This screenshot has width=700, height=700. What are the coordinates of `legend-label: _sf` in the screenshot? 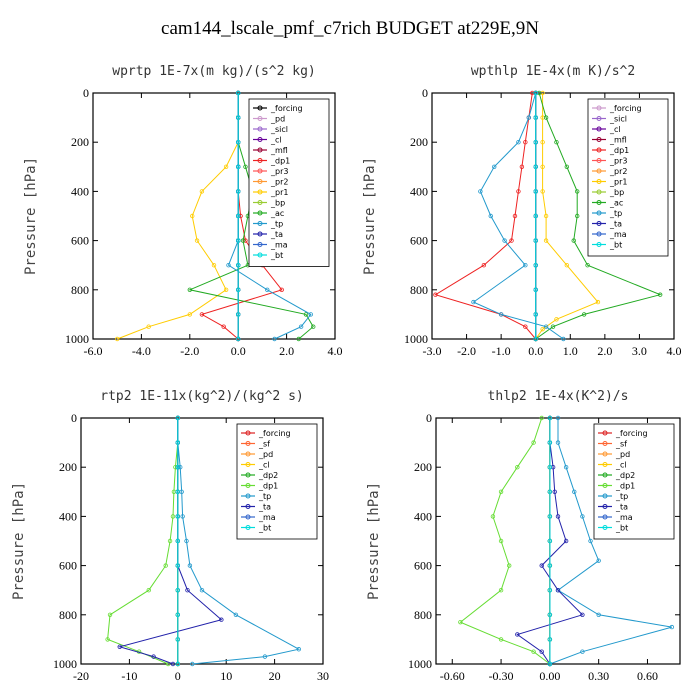 It's located at (621, 444).